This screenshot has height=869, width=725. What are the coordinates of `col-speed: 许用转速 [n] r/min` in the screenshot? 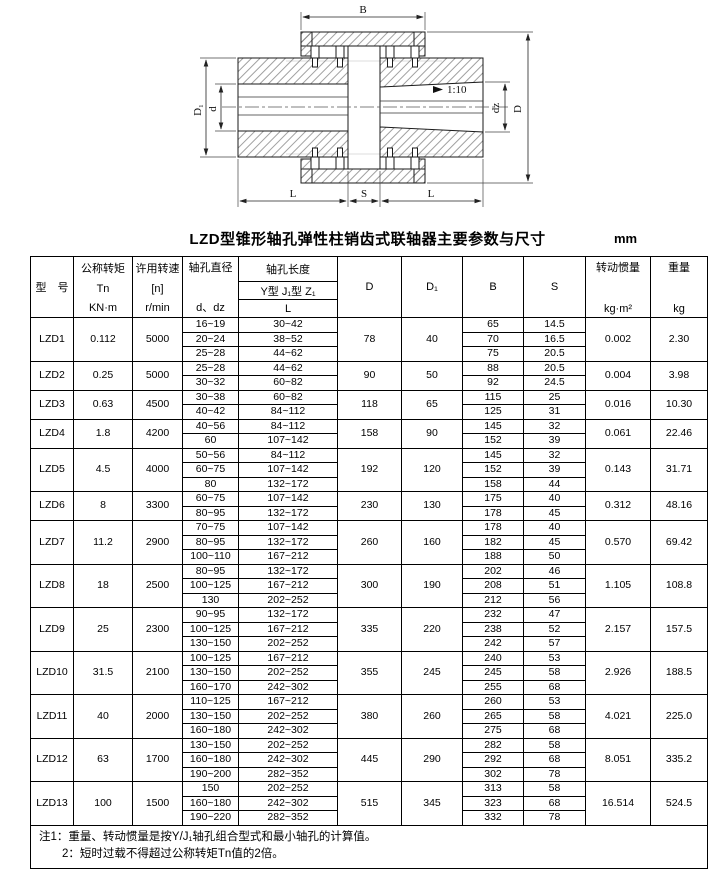 It's located at (157, 287).